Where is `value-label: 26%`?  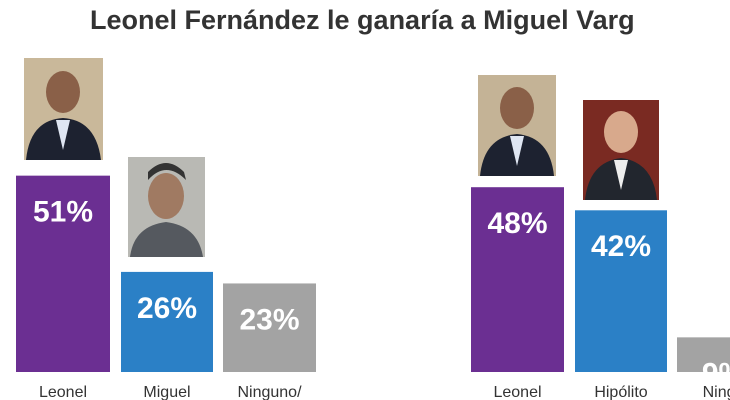 value-label: 26% is located at coordinates (167, 308).